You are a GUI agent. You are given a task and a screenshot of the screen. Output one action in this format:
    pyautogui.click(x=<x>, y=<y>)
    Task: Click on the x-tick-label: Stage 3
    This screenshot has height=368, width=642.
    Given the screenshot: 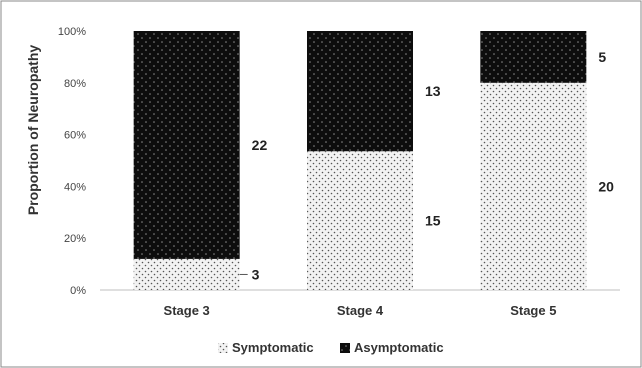 What is the action you would take?
    pyautogui.click(x=187, y=310)
    